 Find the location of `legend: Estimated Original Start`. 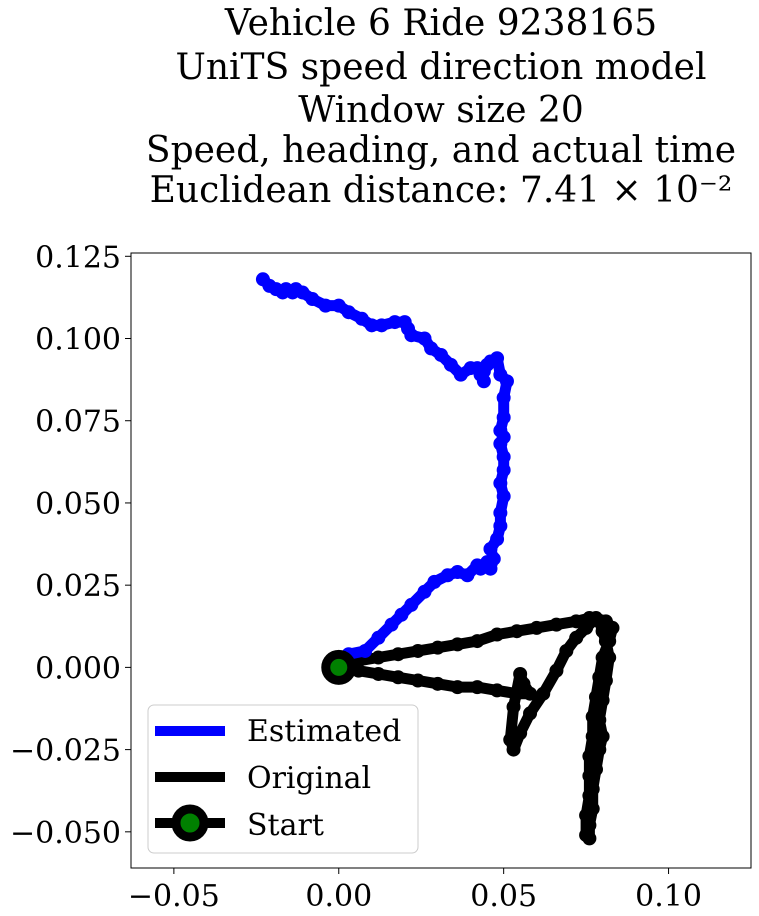

legend: Estimated Original Start is located at coordinates (283, 779).